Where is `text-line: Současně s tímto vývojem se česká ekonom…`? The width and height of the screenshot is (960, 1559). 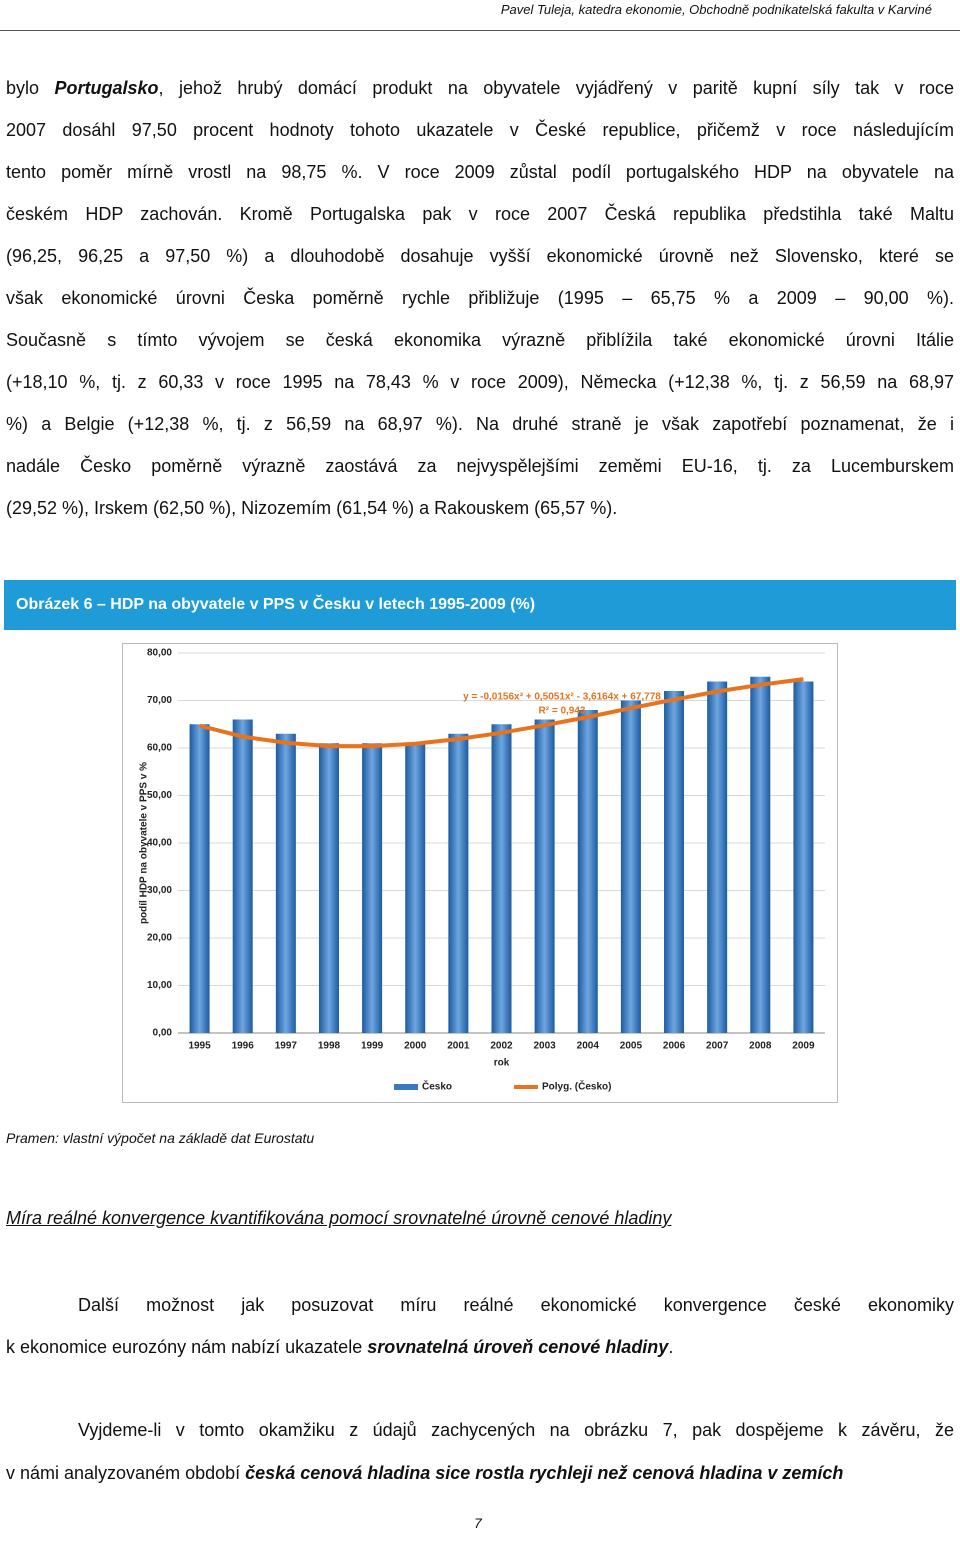
text-line: Současně s tímto vývojem se česká ekonom… is located at coordinates (480, 340).